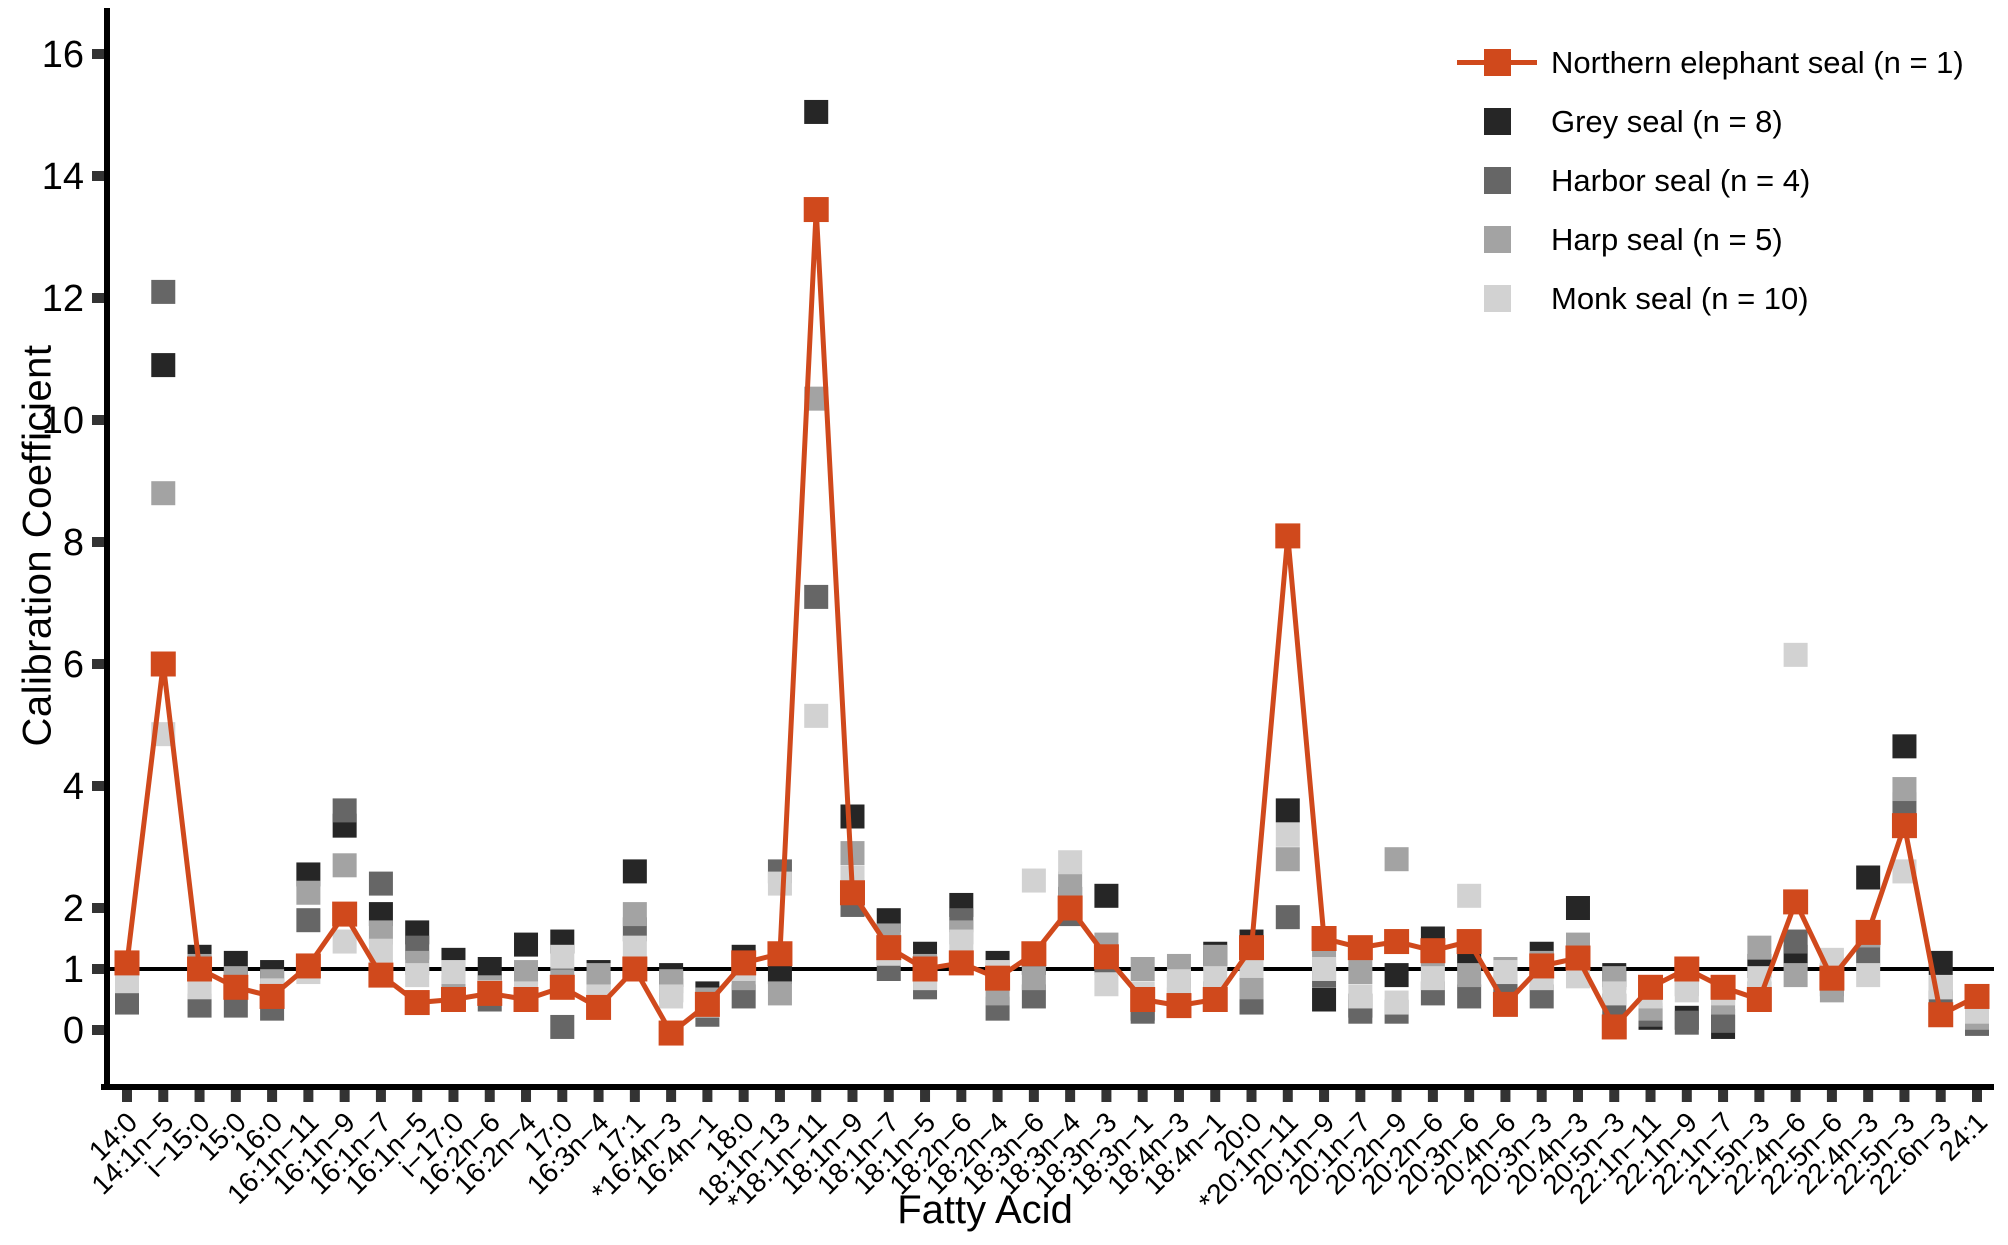 The width and height of the screenshot is (2008, 1245). Describe the element at coordinates (985, 1210) in the screenshot. I see `x-axis-title: Fatty Acid` at that location.